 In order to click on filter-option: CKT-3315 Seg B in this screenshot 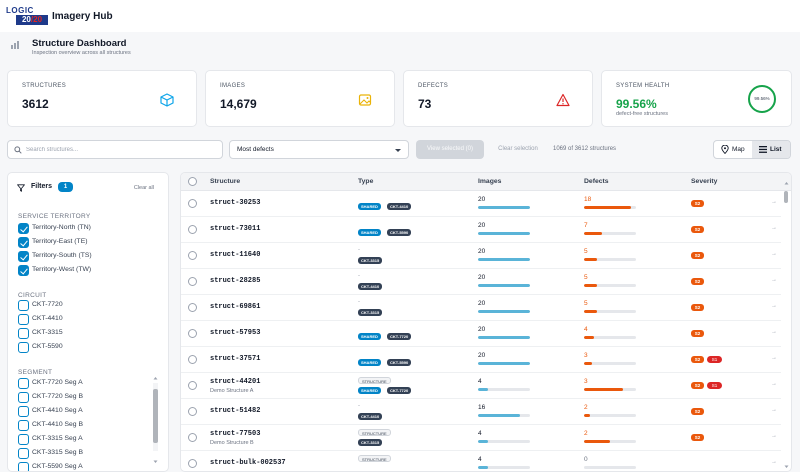, I will do `click(83, 454)`.